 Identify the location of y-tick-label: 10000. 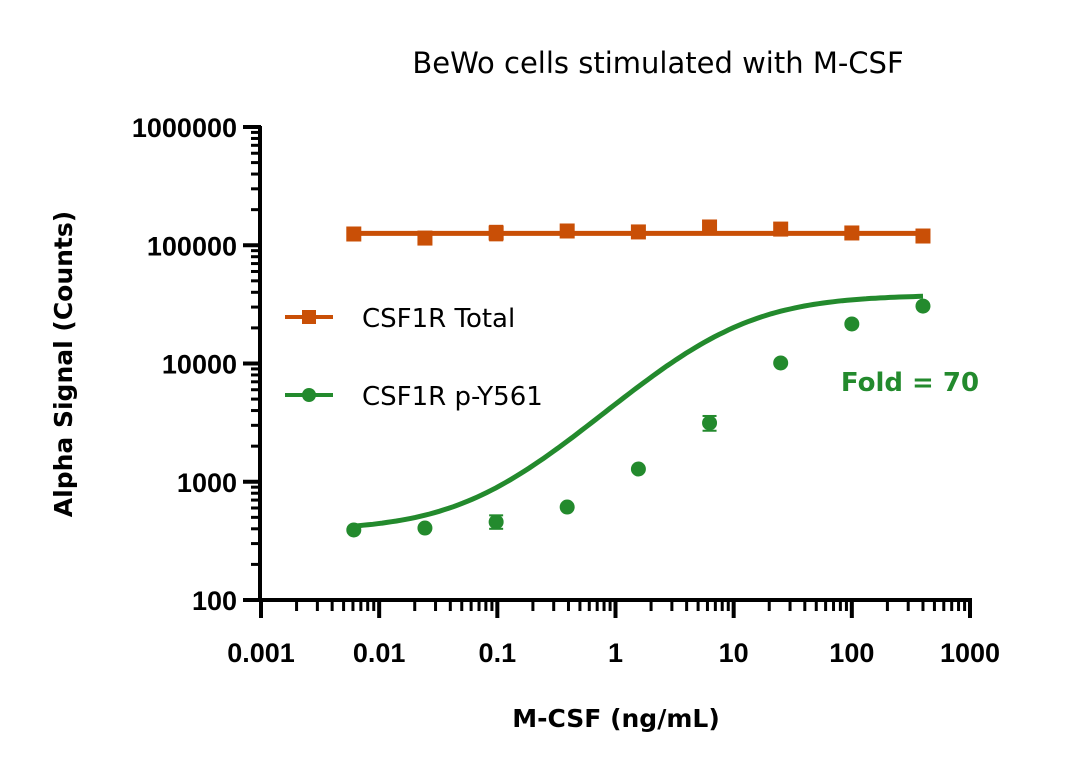
(199, 365).